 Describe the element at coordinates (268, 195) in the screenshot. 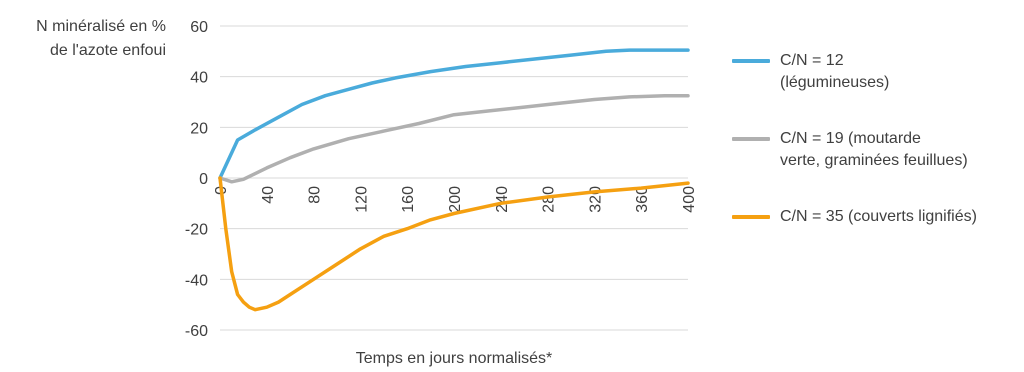

I see `x-tick-label: 40` at that location.